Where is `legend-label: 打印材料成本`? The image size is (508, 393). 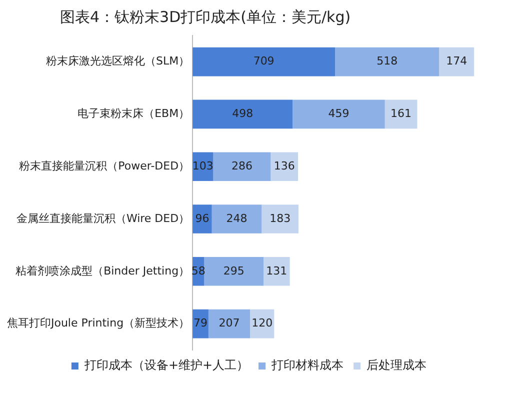 legend-label: 打印材料成本 is located at coordinates (307, 365).